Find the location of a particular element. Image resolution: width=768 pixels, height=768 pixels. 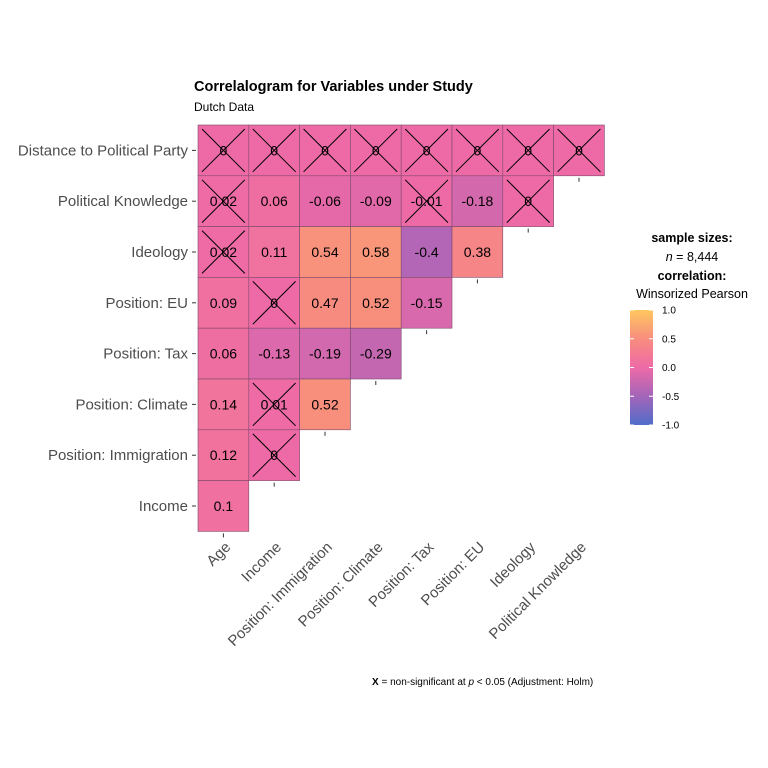

cell-value-label: 0.52 is located at coordinates (375, 303).